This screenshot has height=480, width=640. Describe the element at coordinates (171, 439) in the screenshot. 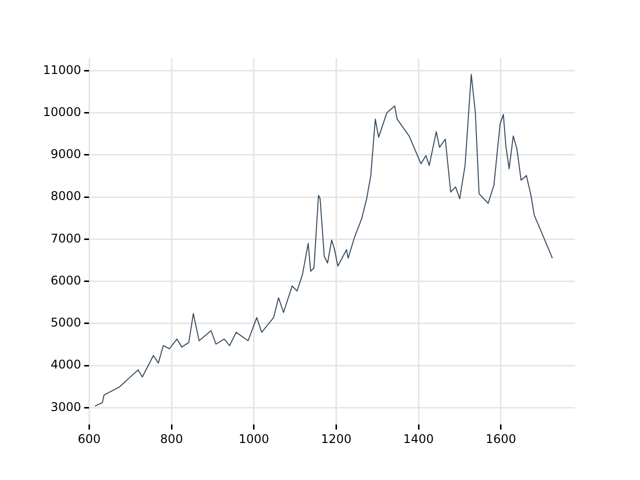

I see `x-tick-label: 800` at that location.